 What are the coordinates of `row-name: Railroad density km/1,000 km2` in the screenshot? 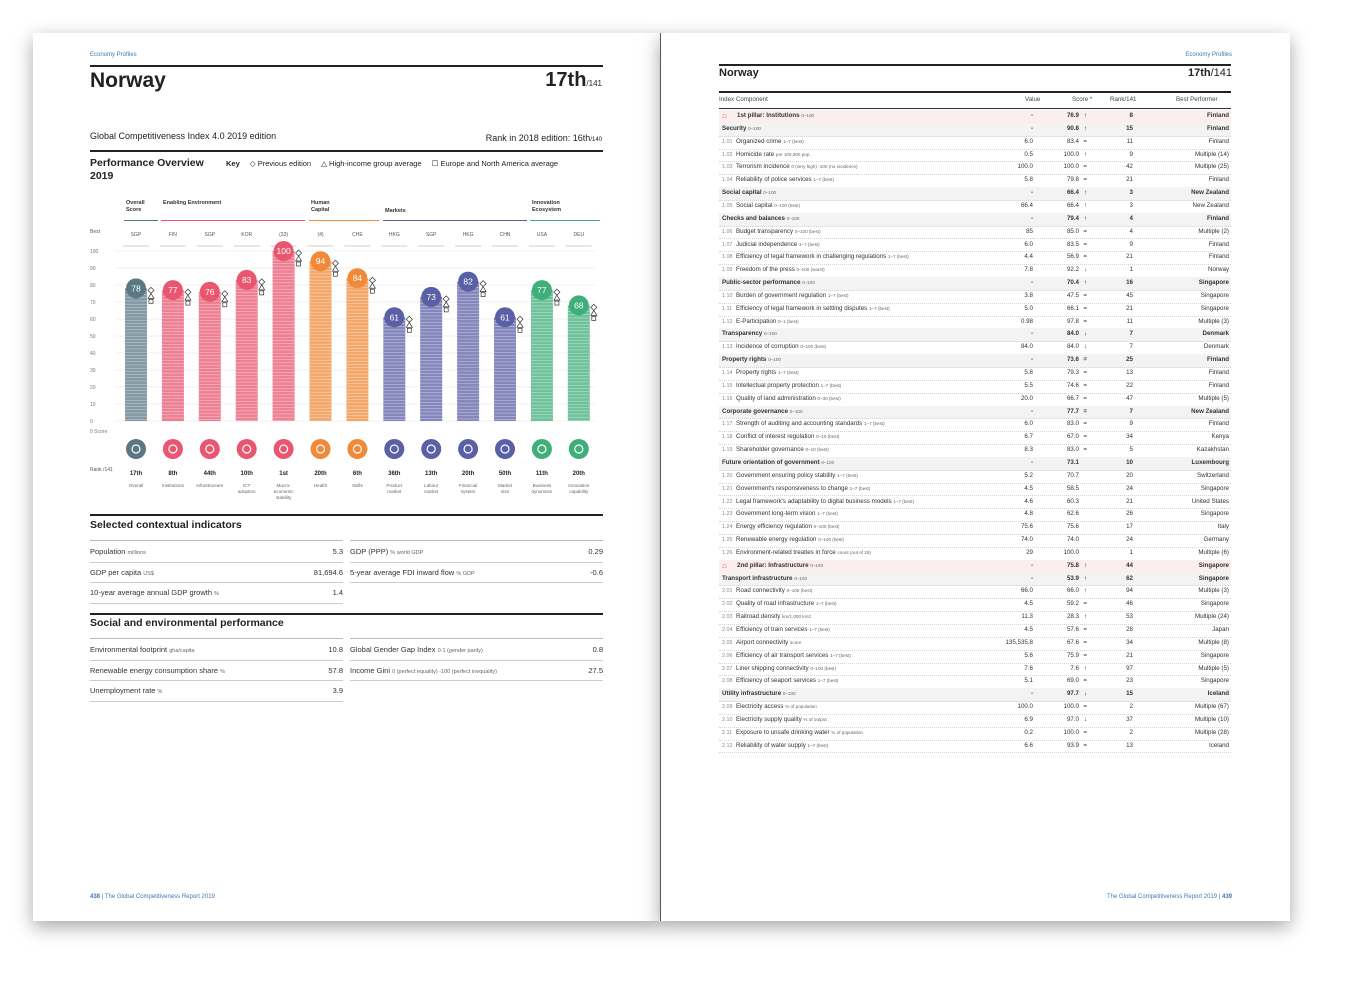 It's located at (773, 617).